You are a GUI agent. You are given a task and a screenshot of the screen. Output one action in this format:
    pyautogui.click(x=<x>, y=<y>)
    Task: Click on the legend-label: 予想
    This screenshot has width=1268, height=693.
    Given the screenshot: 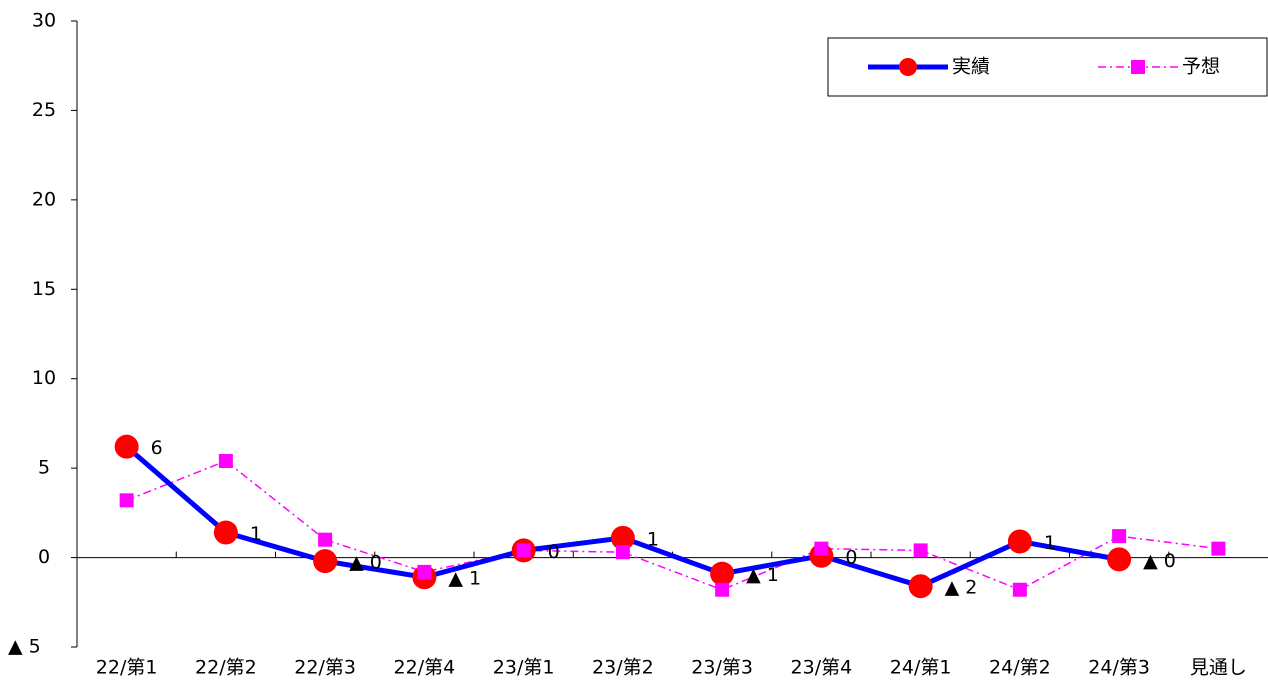 What is the action you would take?
    pyautogui.click(x=1201, y=67)
    